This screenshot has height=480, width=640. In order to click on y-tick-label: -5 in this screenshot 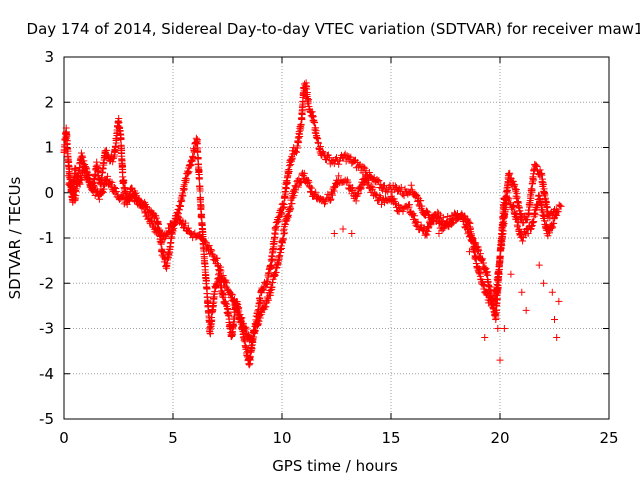, I will do `click(46, 419)`.